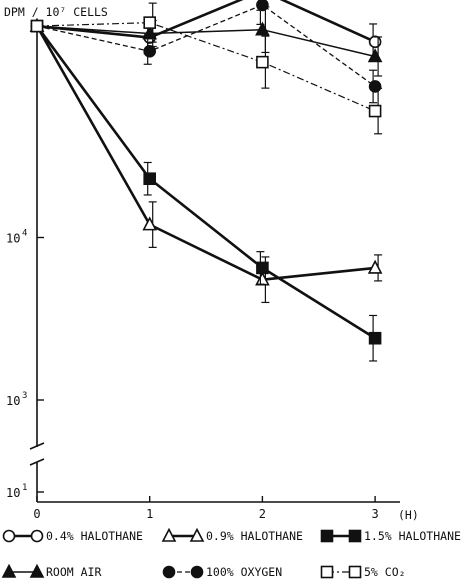  I want to click on y-axis-break-mark-top, so click(37, 446).